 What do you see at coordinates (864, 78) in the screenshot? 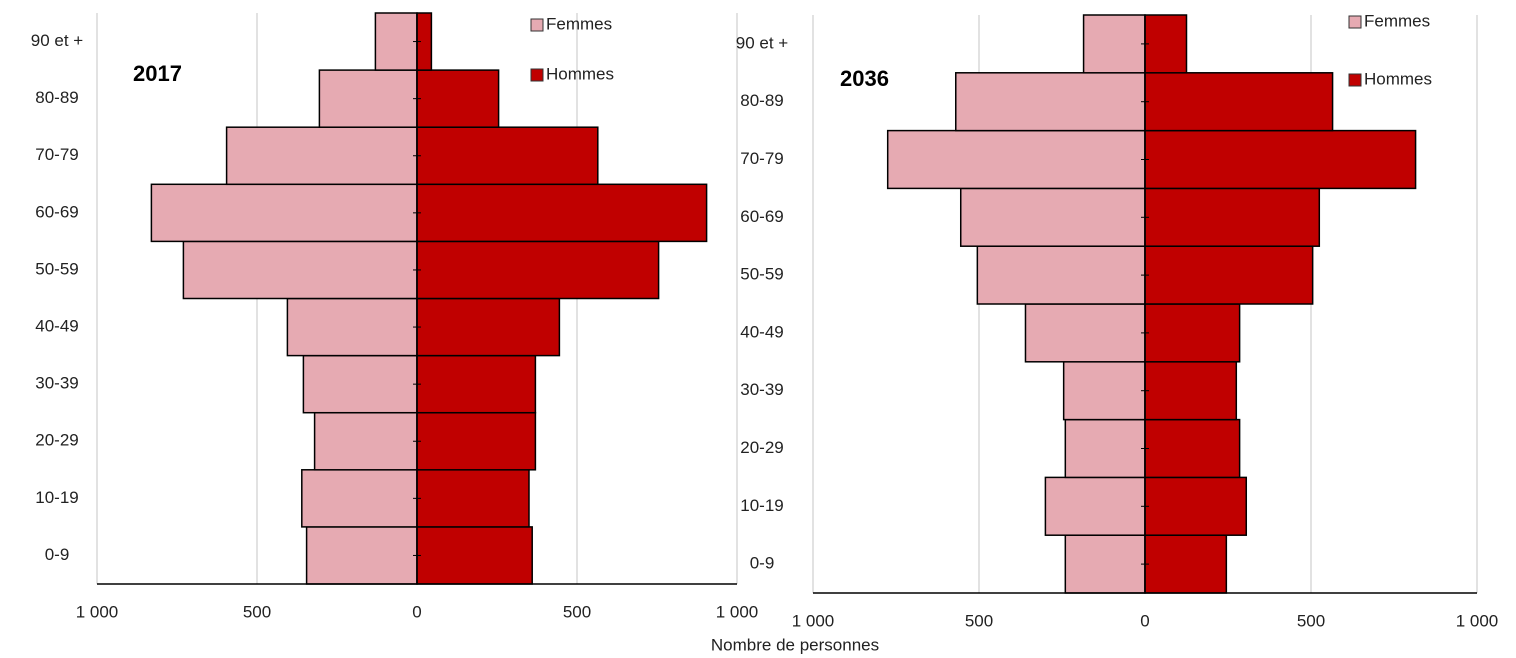
I see `chart-title: 2036` at bounding box center [864, 78].